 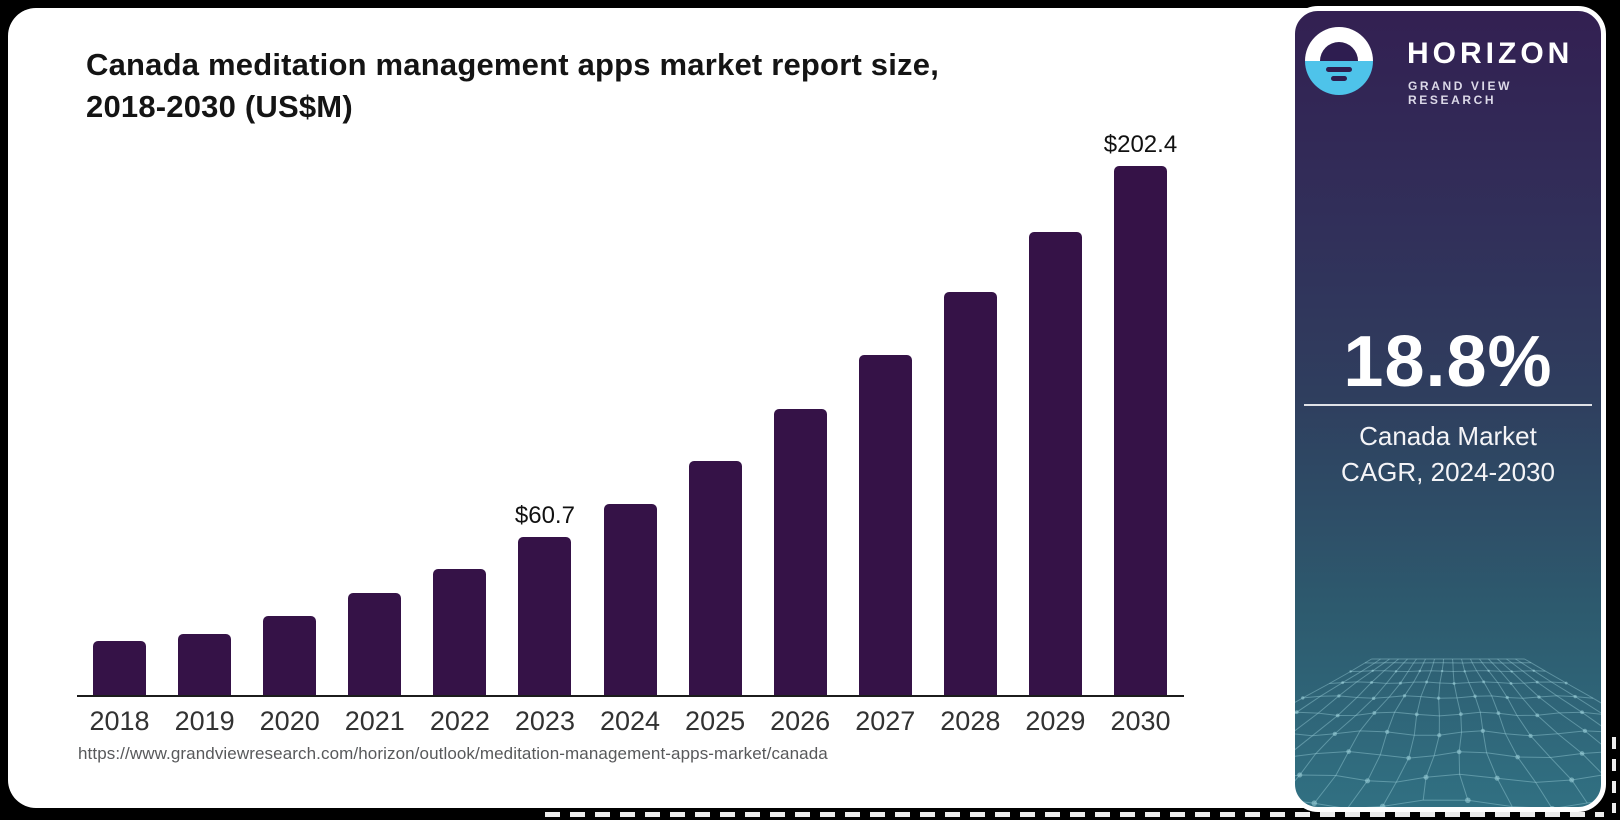 I want to click on bar-slot-2021, so click(x=374, y=644).